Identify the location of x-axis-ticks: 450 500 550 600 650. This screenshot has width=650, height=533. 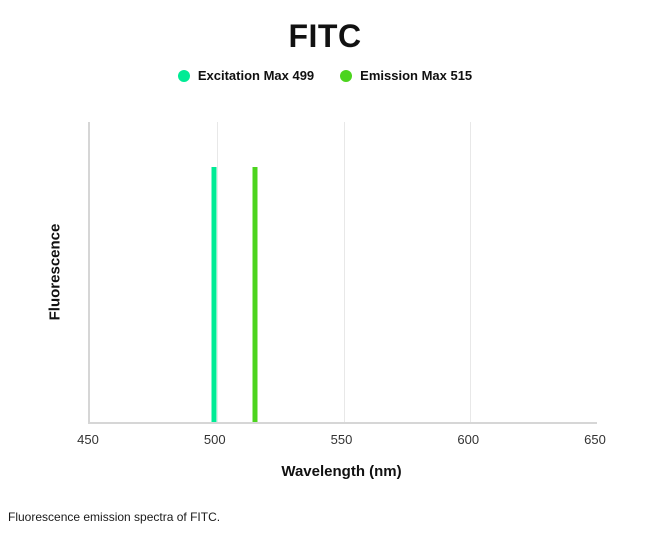
(341, 441).